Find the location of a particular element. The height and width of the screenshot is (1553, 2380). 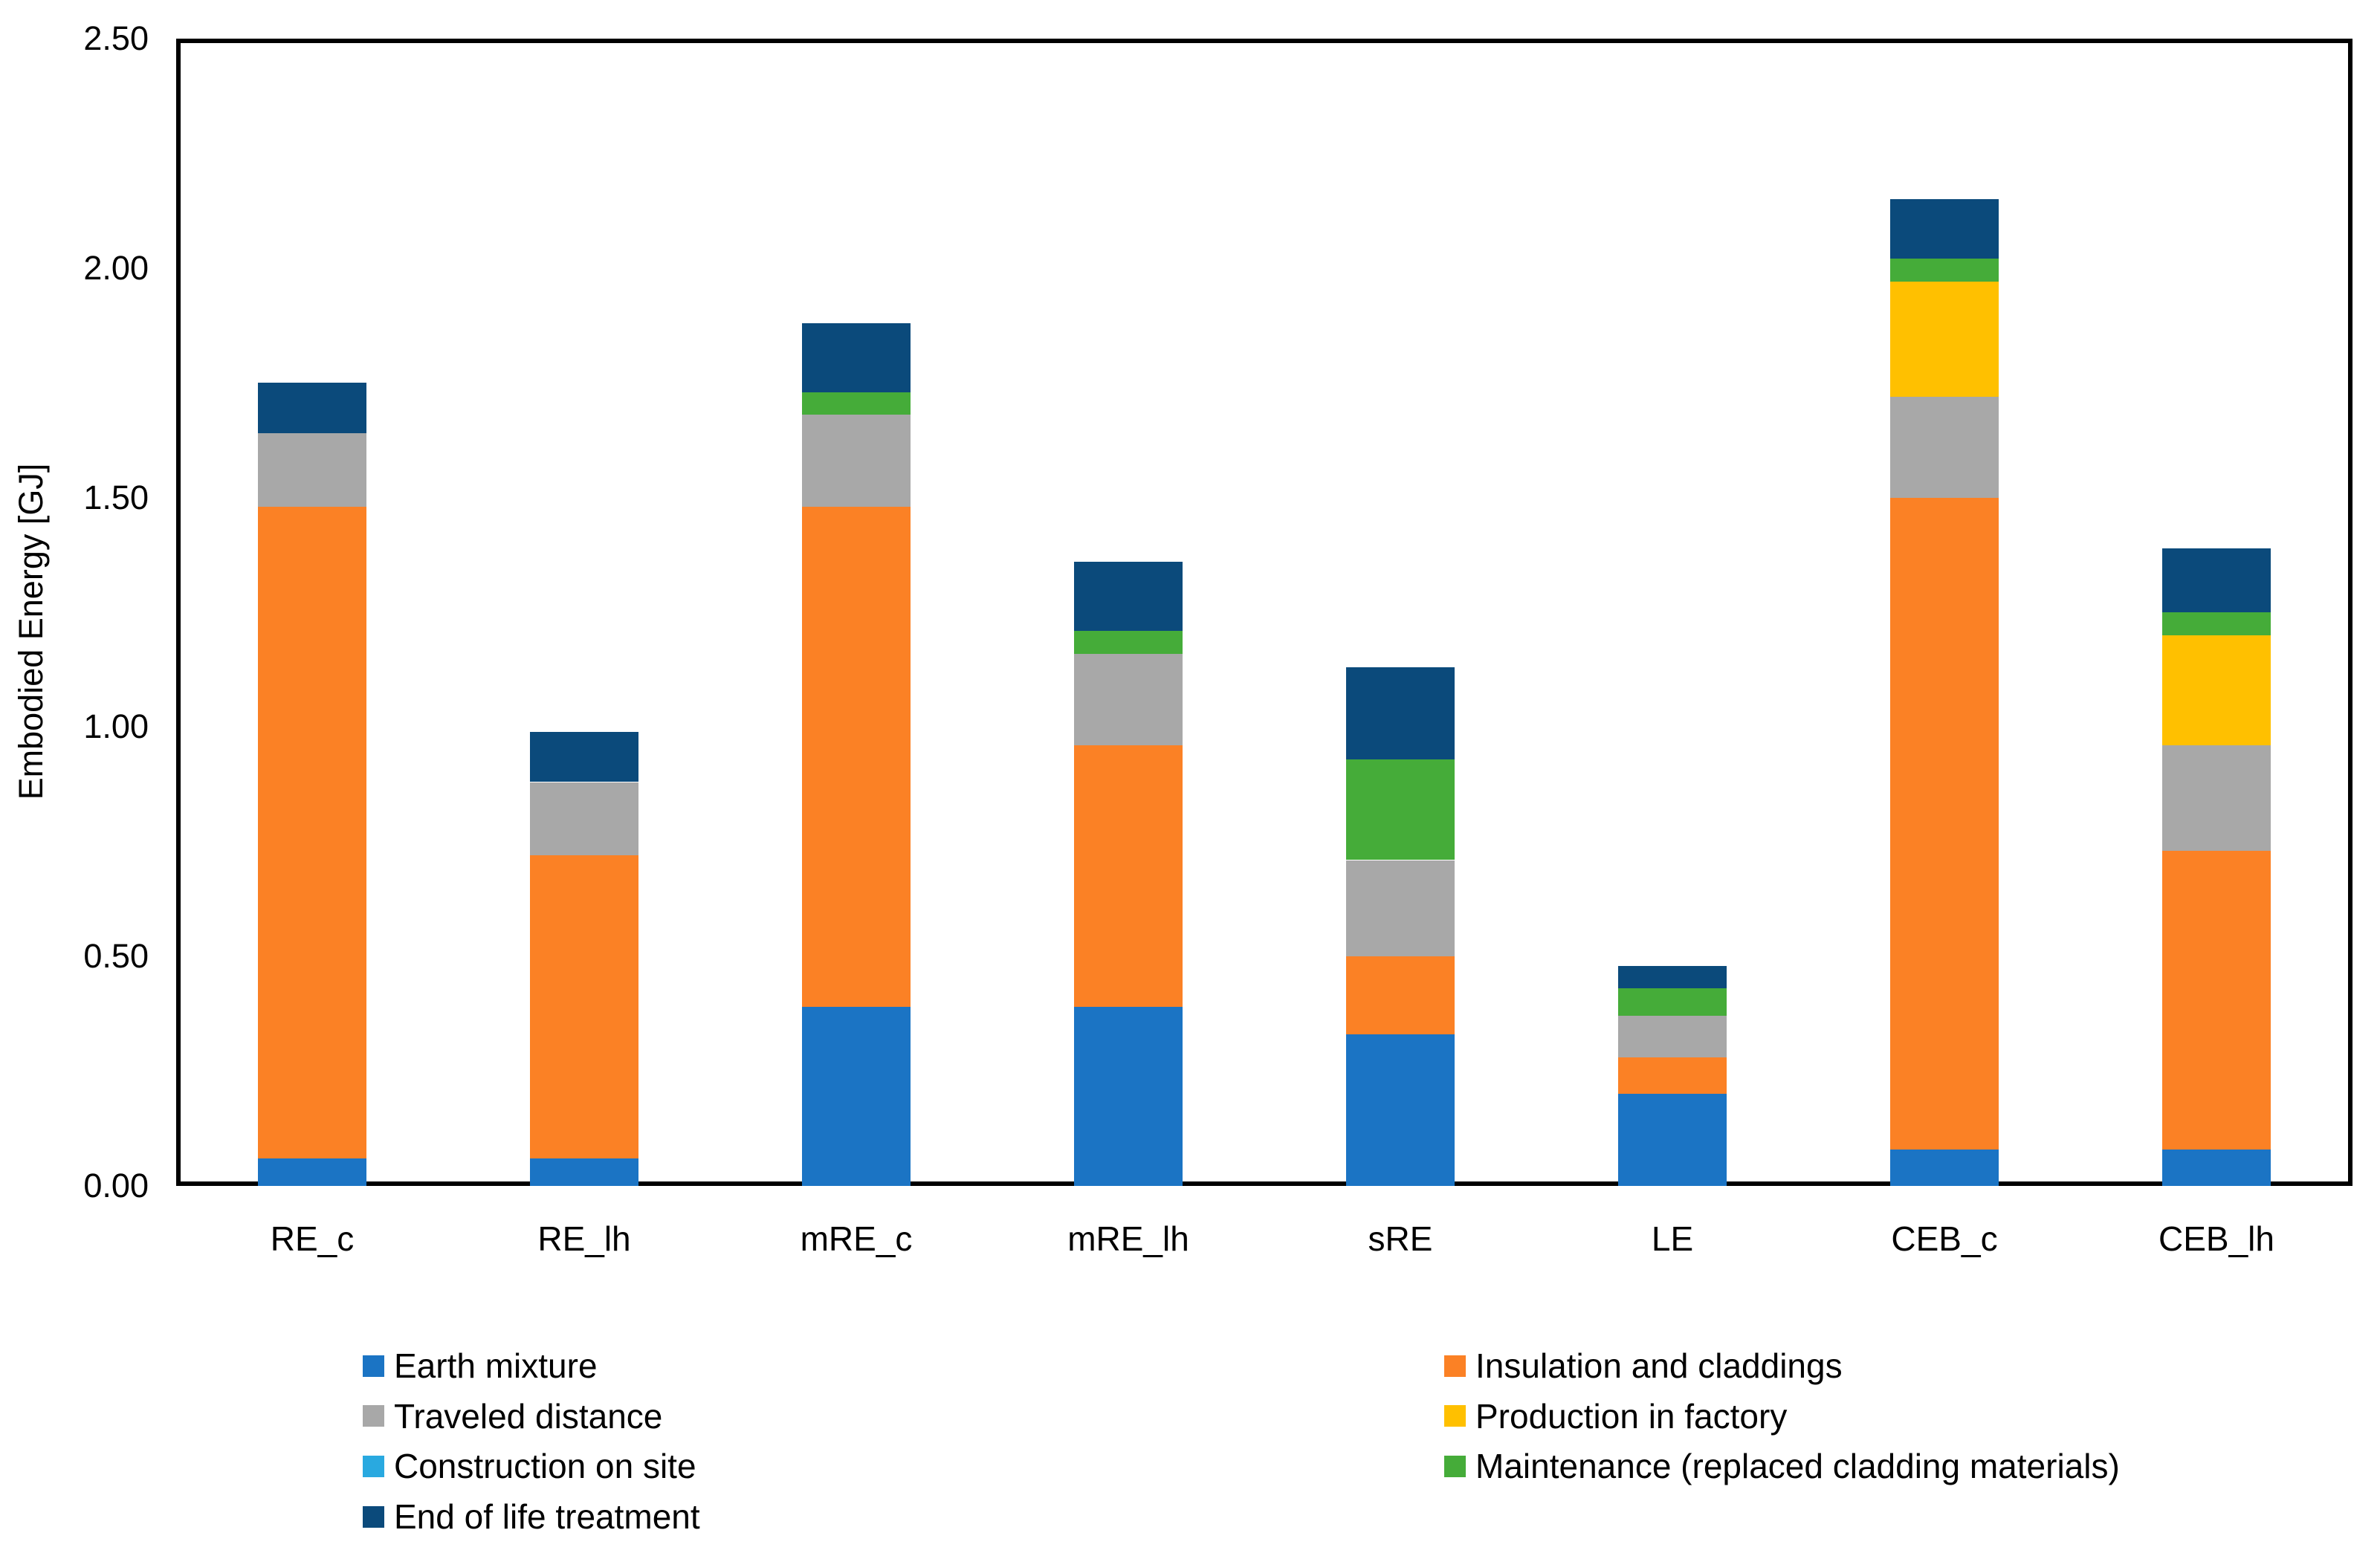

bar-segment-production-in-factory-ceb_lh is located at coordinates (2217, 690).